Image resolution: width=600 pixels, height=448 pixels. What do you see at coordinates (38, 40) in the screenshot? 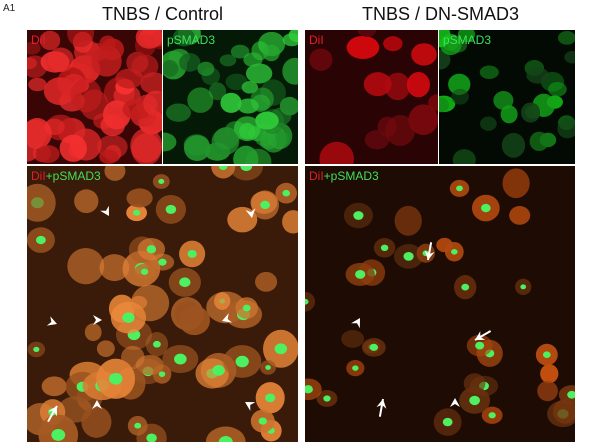
I see `channel-label: DiI` at bounding box center [38, 40].